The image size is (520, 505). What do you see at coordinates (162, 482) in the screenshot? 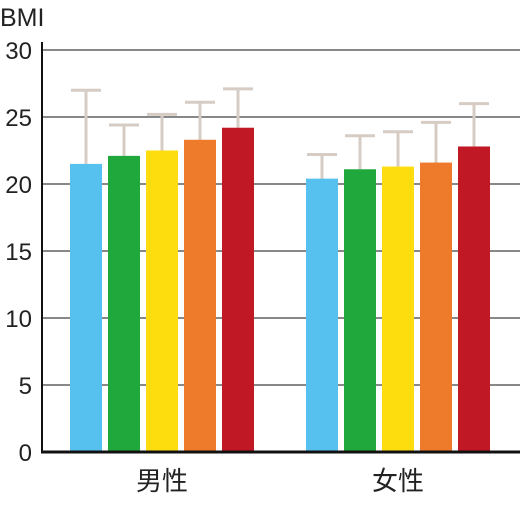
I see `x-category-label-0: 男性` at bounding box center [162, 482].